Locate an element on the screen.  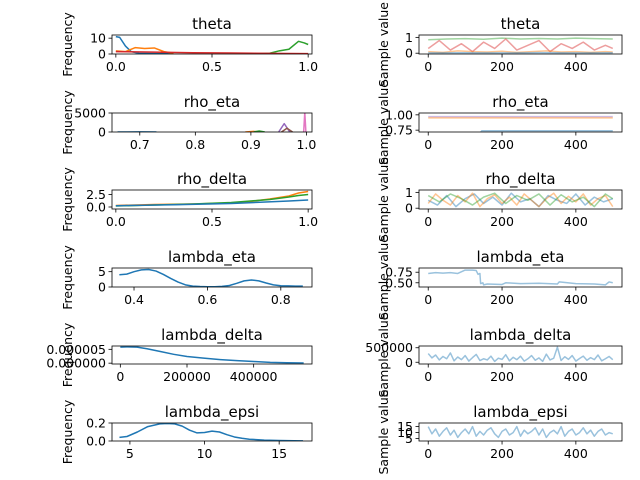
x-tick-label: 10 is located at coordinates (205, 453).